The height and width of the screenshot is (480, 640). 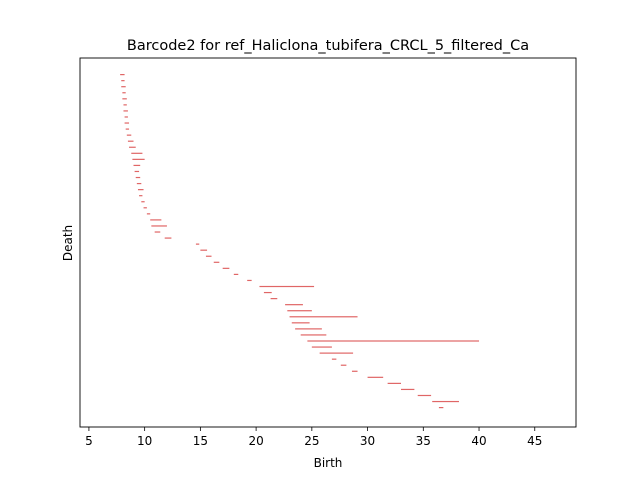 I want to click on y-axis-label: Death, so click(x=68, y=243).